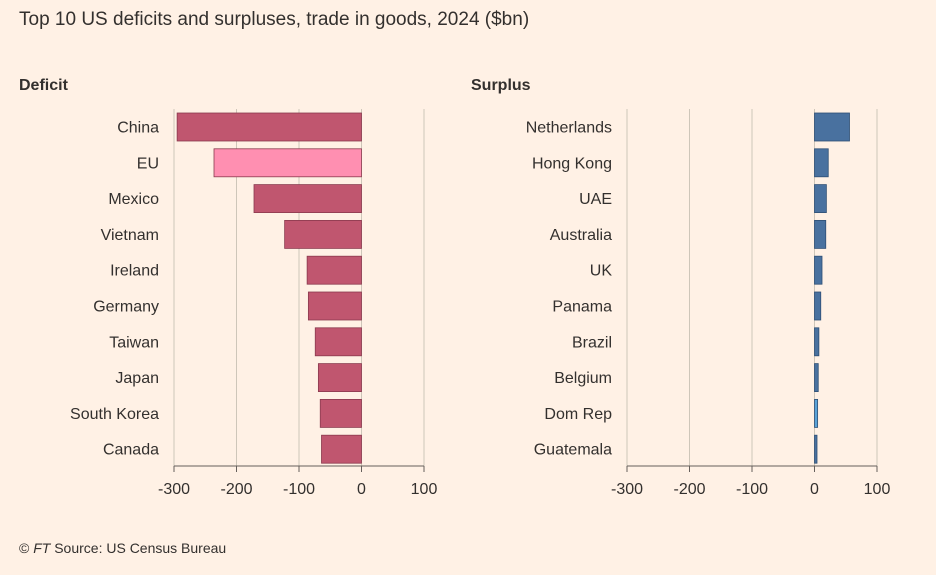  I want to click on deficit-tick-label: -300, so click(174, 489).